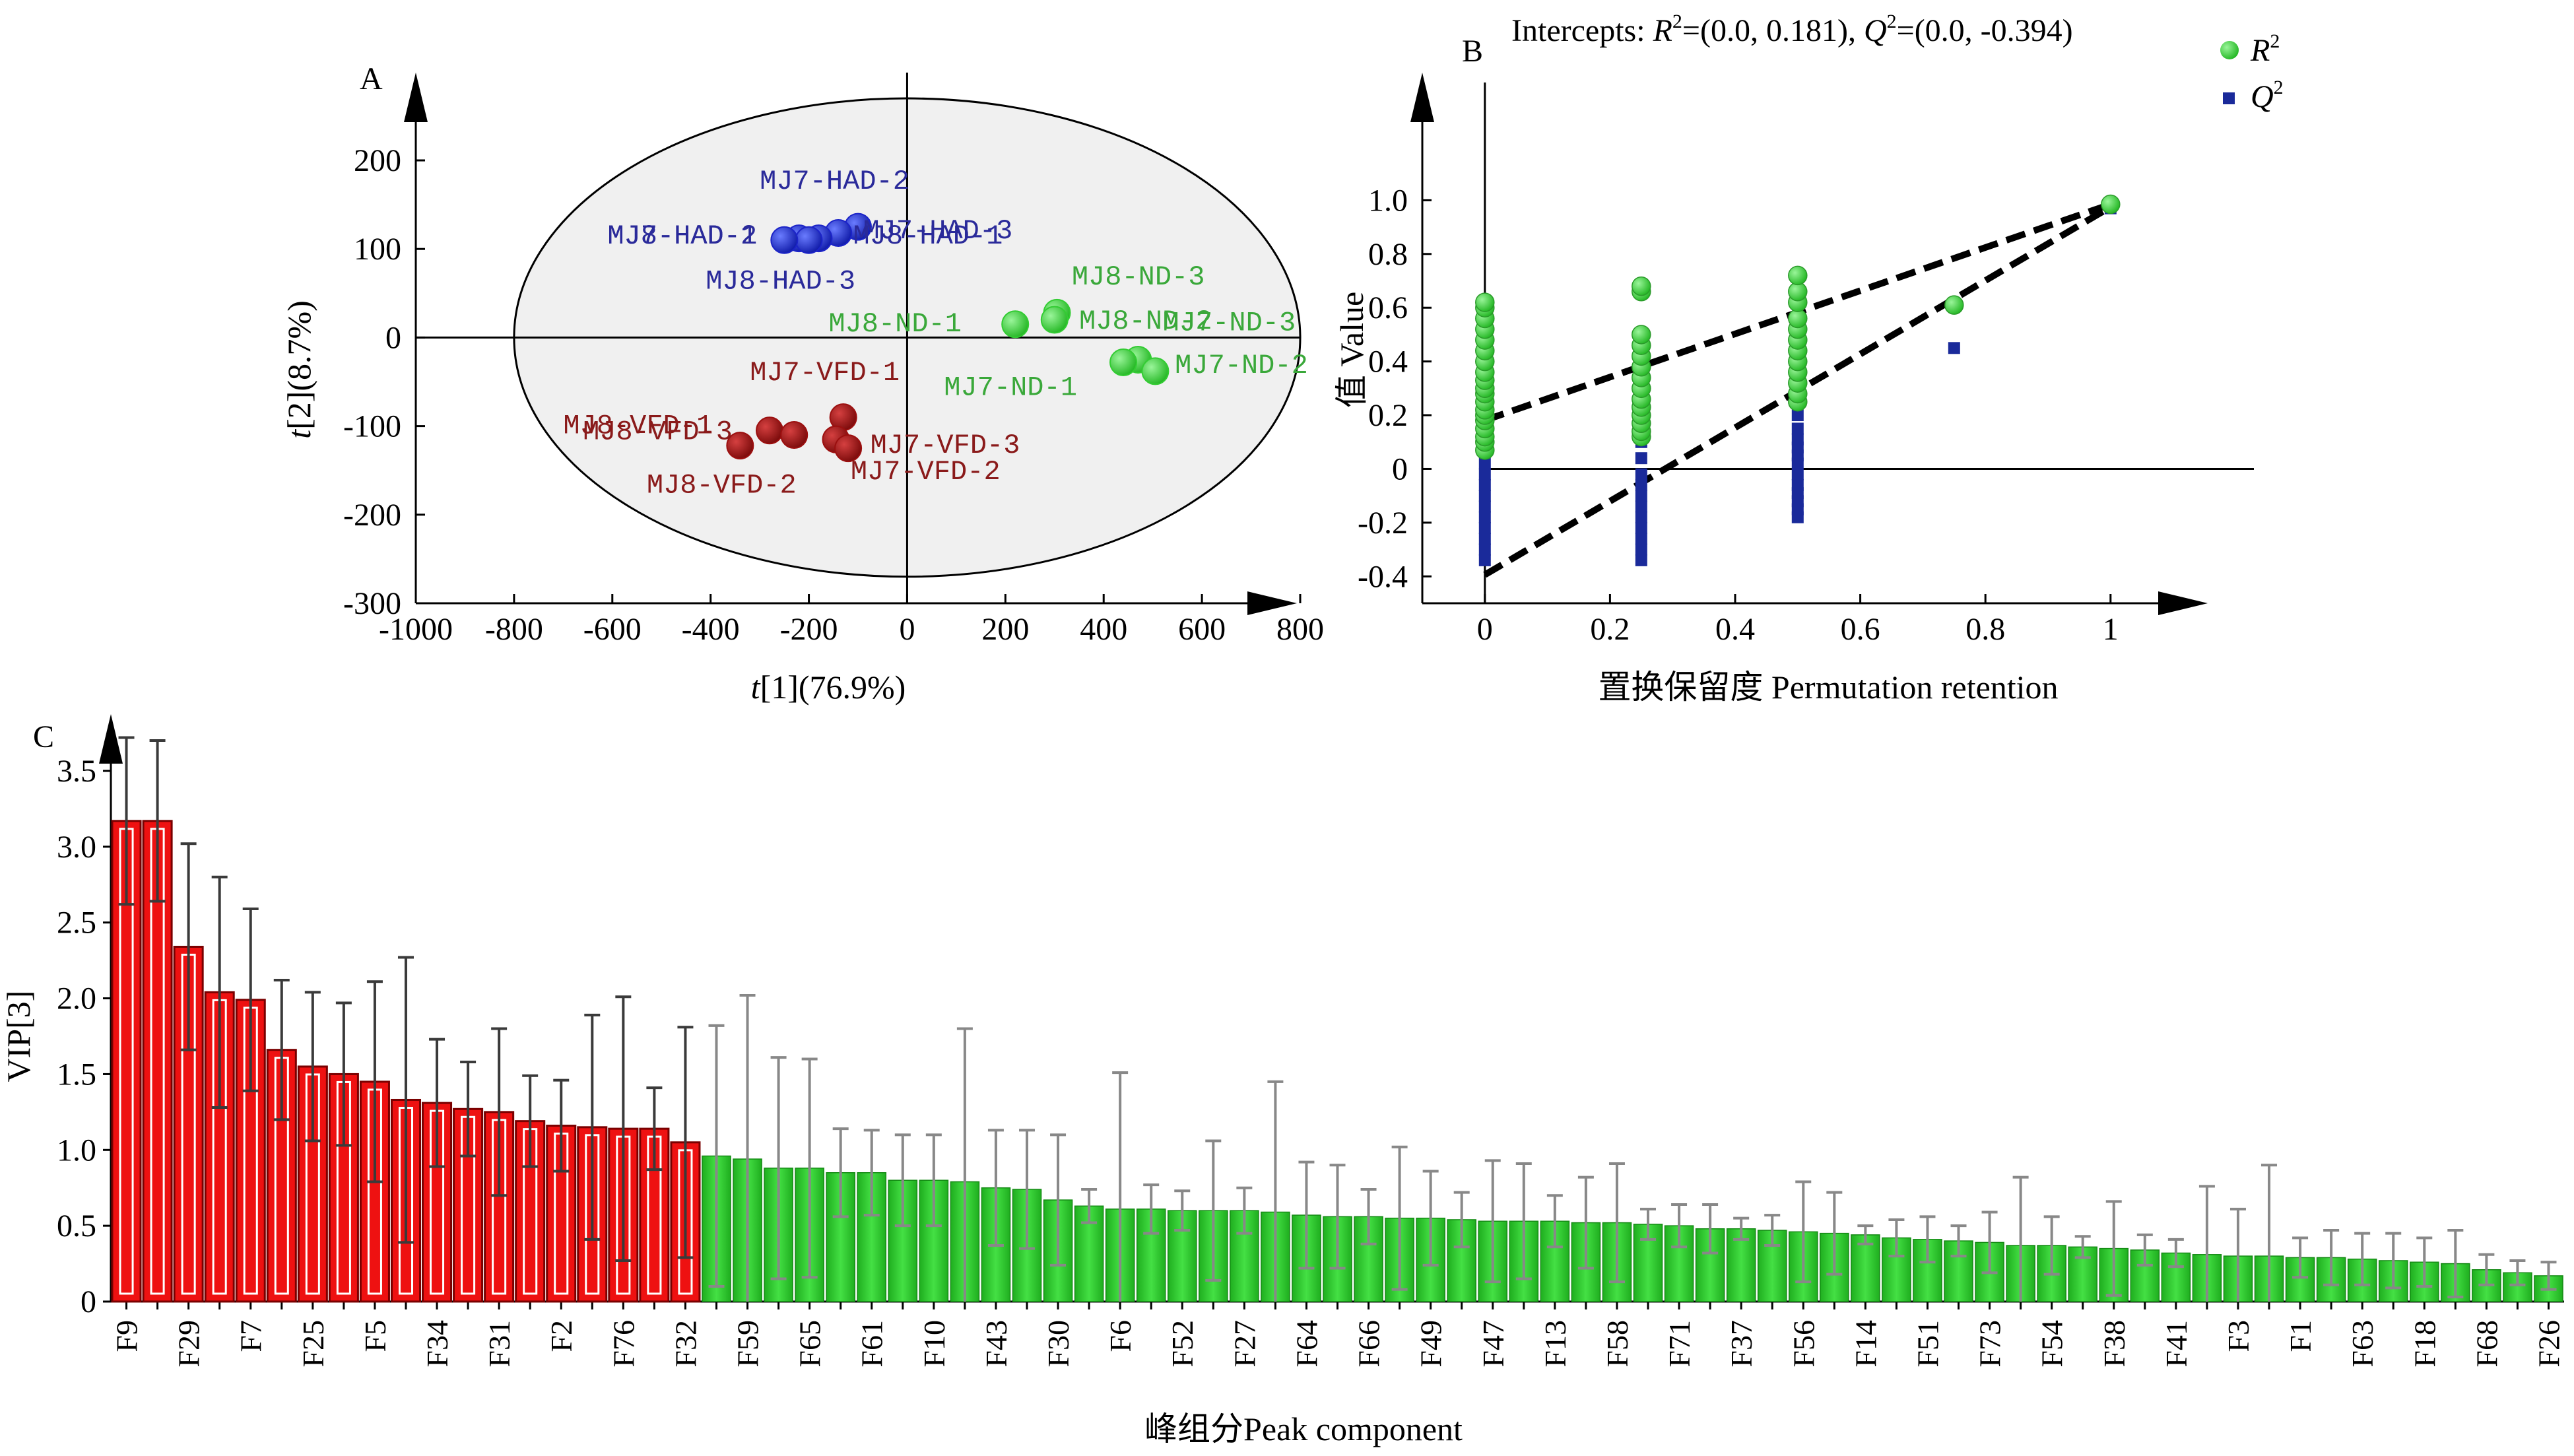  What do you see at coordinates (1369, 1344) in the screenshot?
I see `x-tick-label: F66` at bounding box center [1369, 1344].